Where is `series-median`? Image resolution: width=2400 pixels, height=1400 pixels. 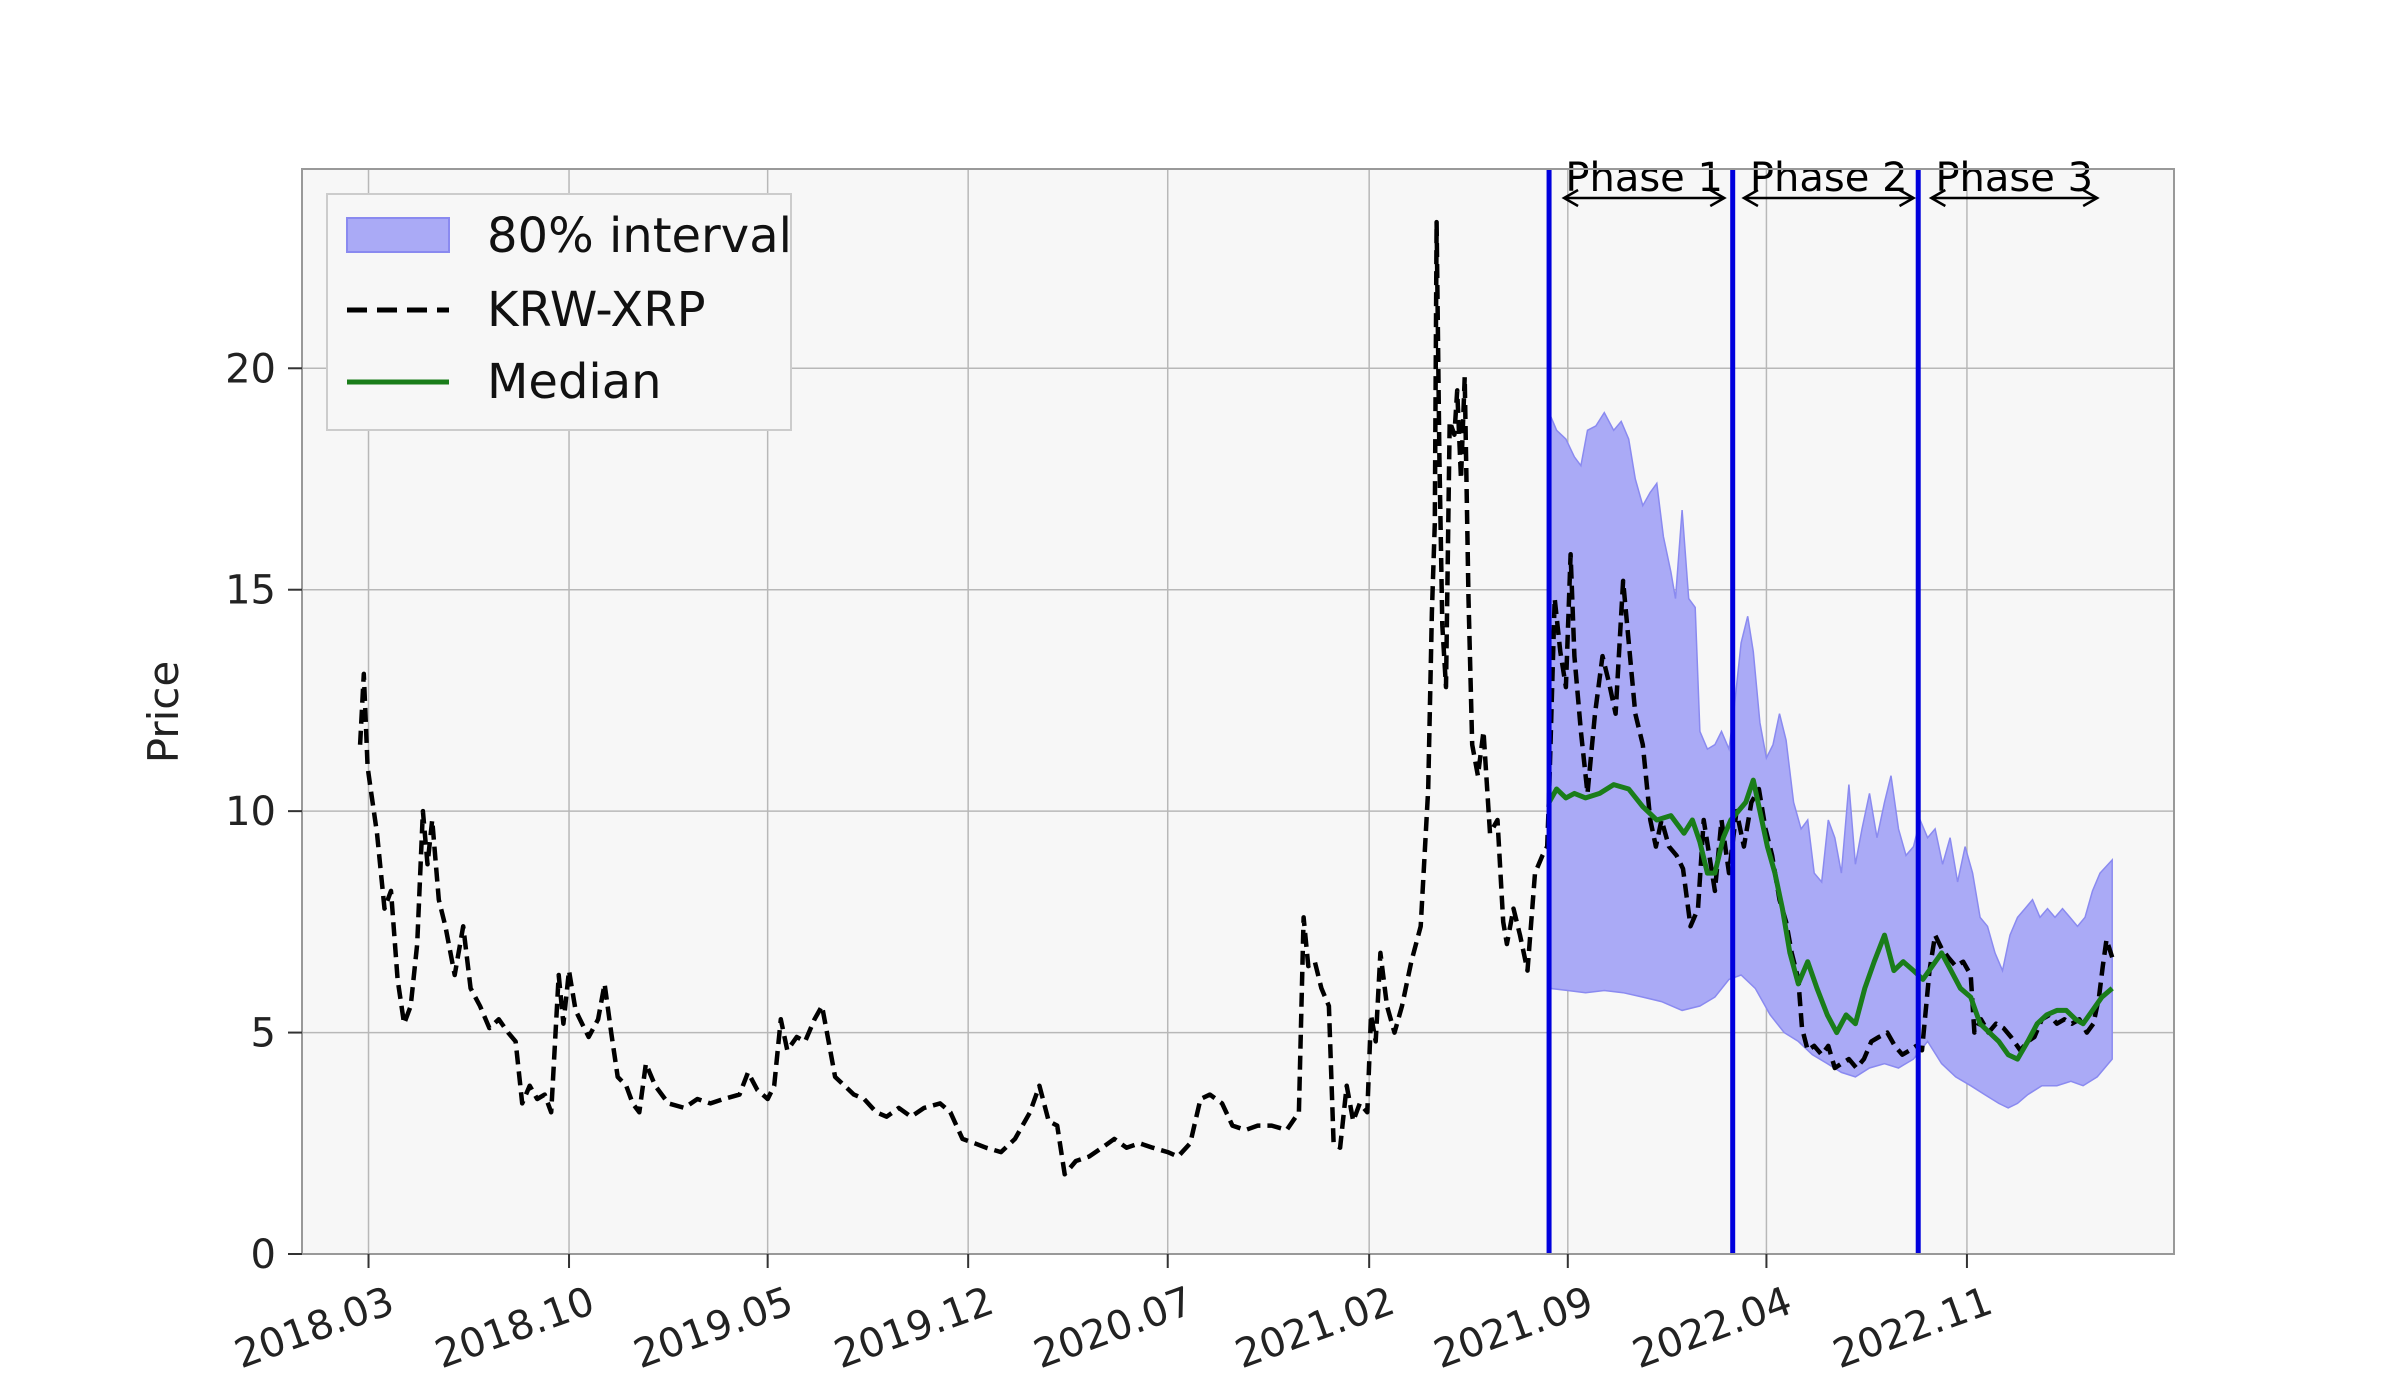
series-median is located at coordinates (1830, 919).